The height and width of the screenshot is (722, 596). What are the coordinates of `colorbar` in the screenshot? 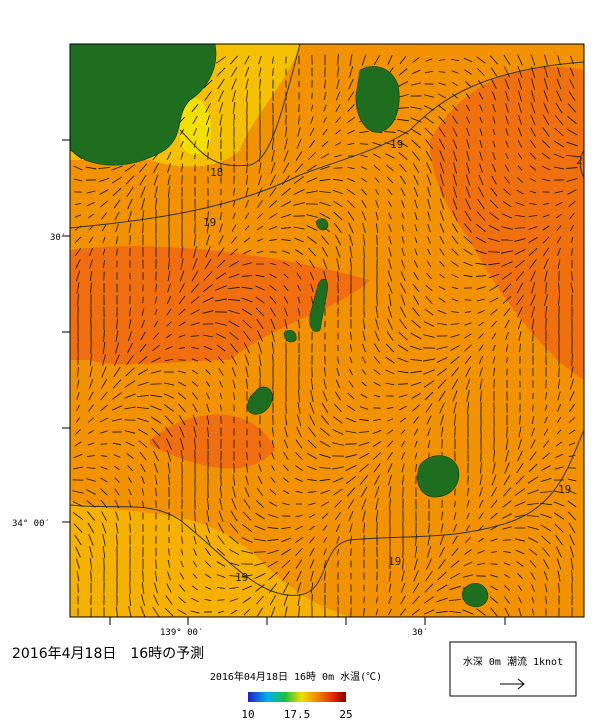 It's located at (297, 697).